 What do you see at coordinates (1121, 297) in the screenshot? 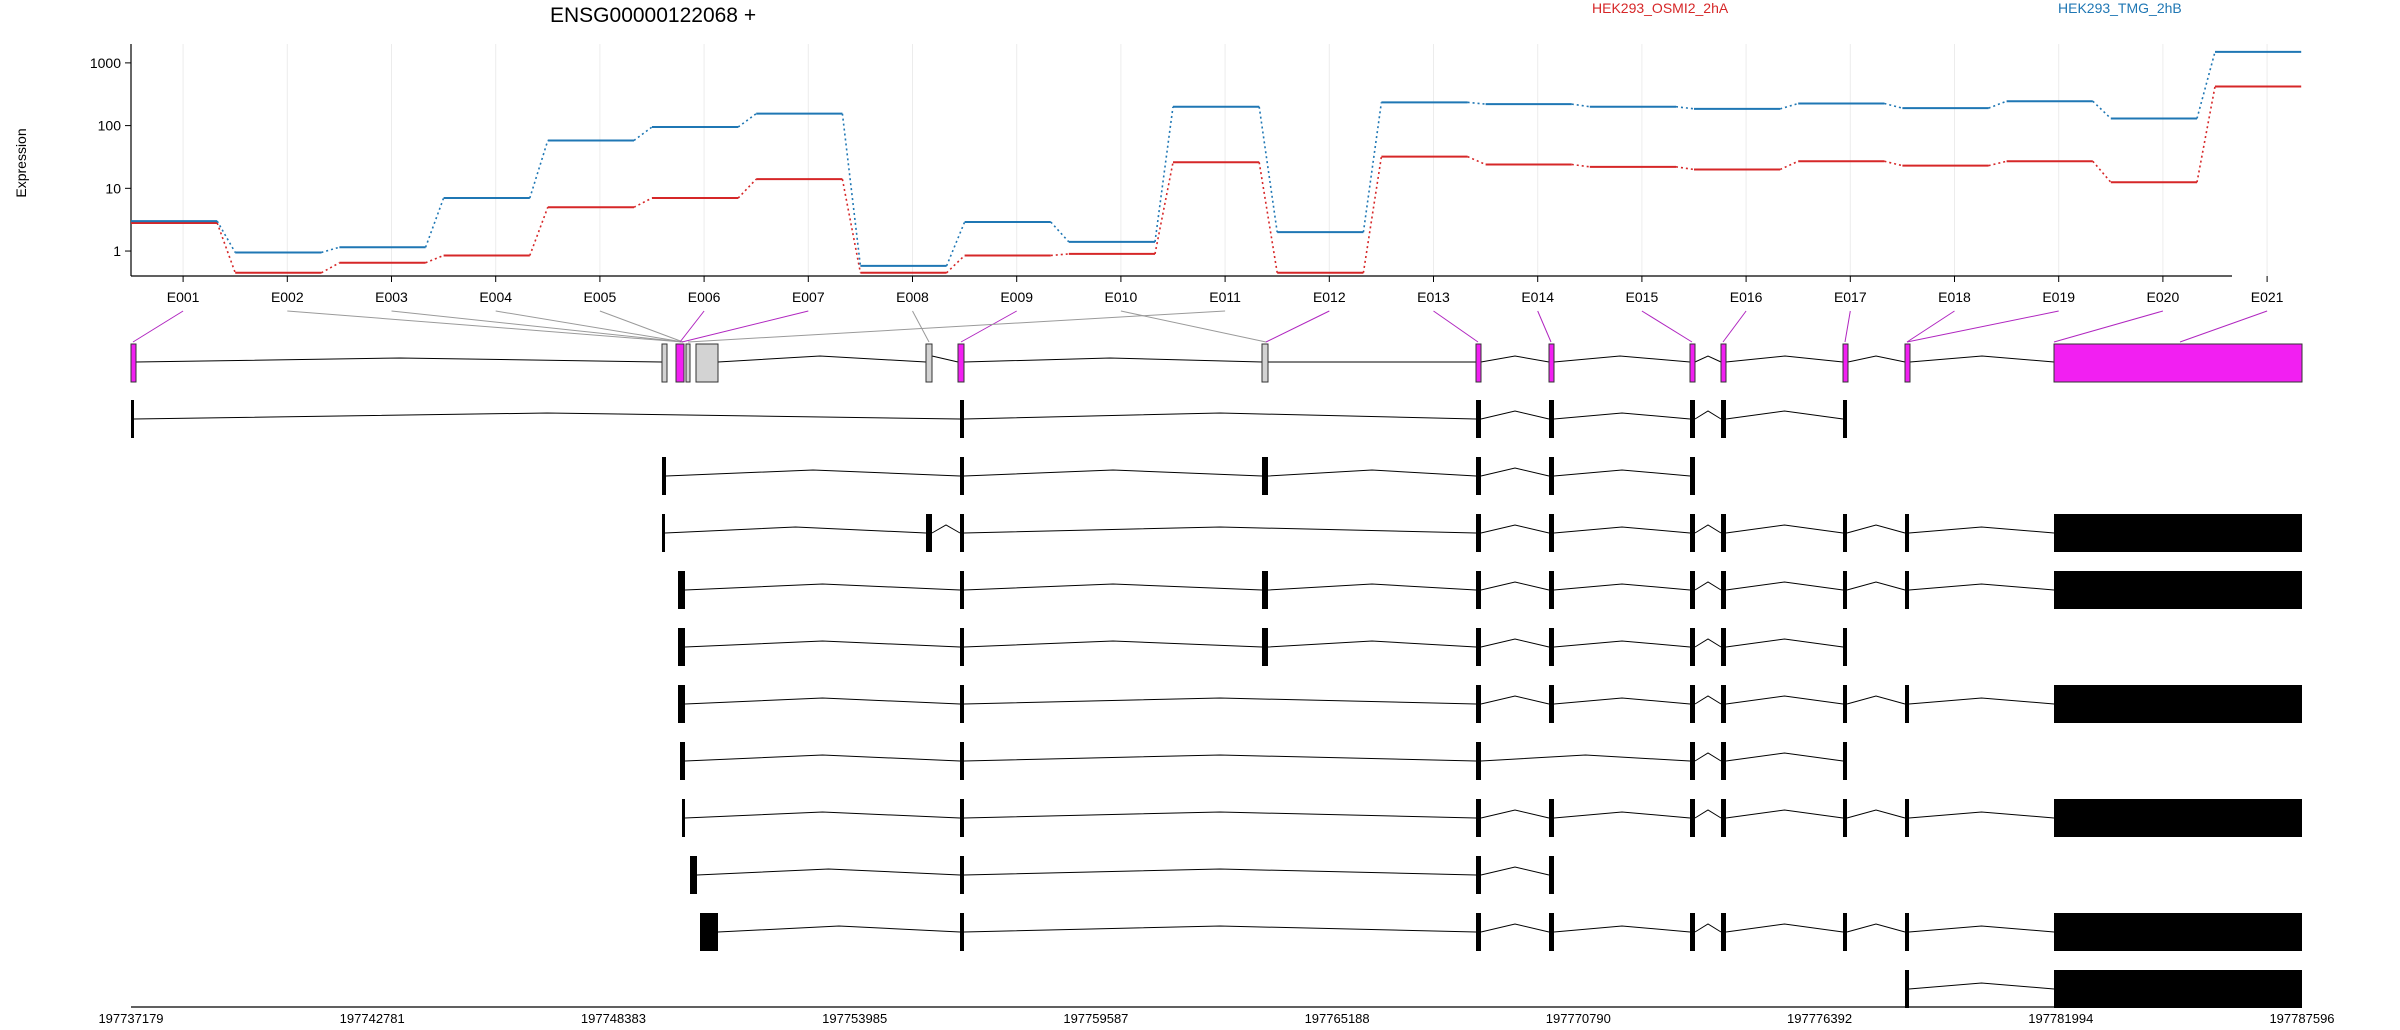
I see `x-tick-label: E010` at bounding box center [1121, 297].